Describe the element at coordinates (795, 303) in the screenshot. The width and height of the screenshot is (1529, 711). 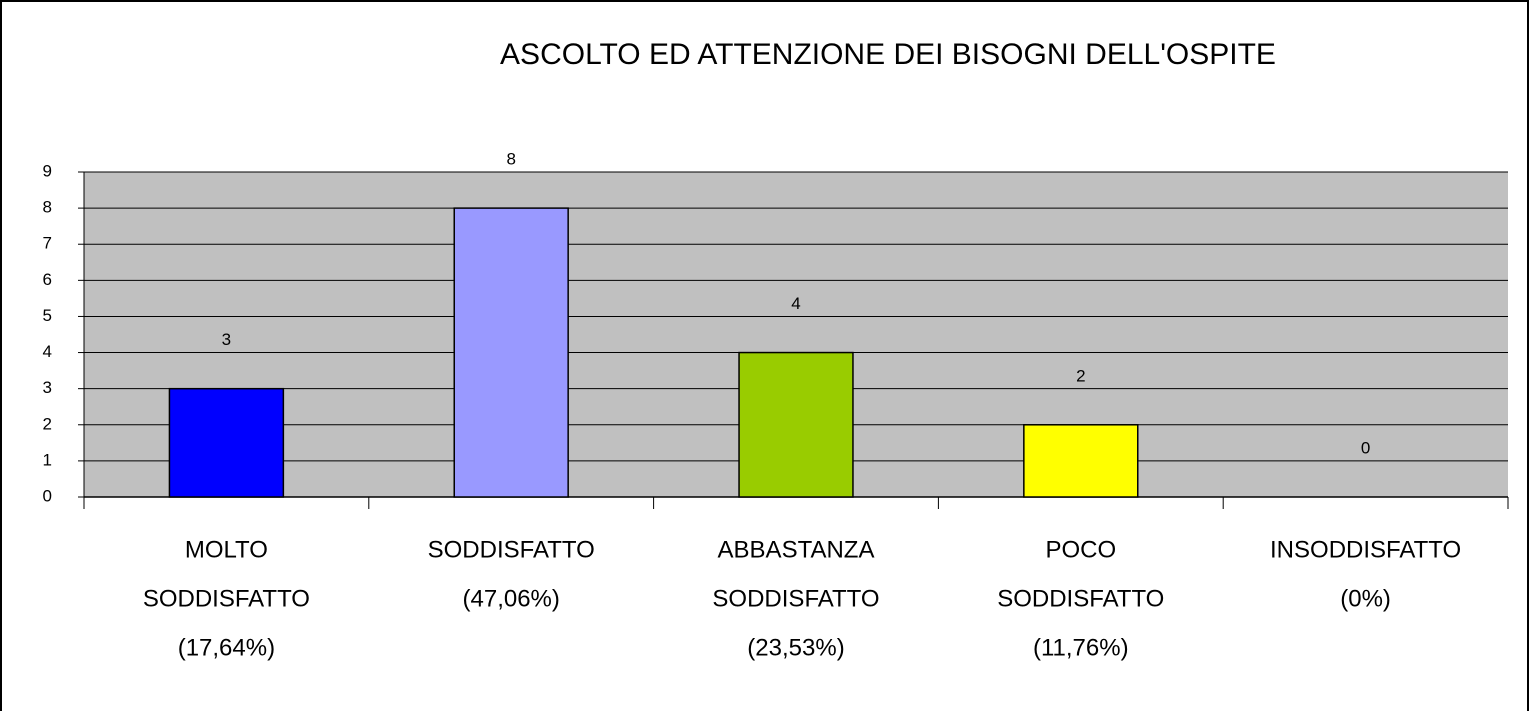
I see `value-label: 4` at that location.